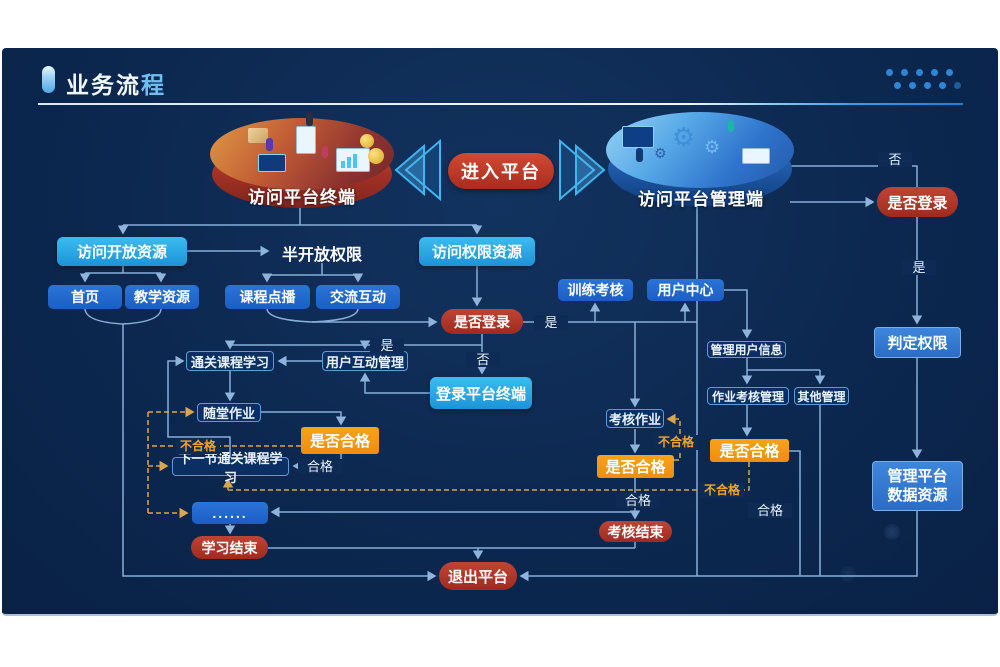 The image size is (1000, 667). Describe the element at coordinates (230, 361) in the screenshot. I see `node-pass-course-study: 通关课程学习` at that location.